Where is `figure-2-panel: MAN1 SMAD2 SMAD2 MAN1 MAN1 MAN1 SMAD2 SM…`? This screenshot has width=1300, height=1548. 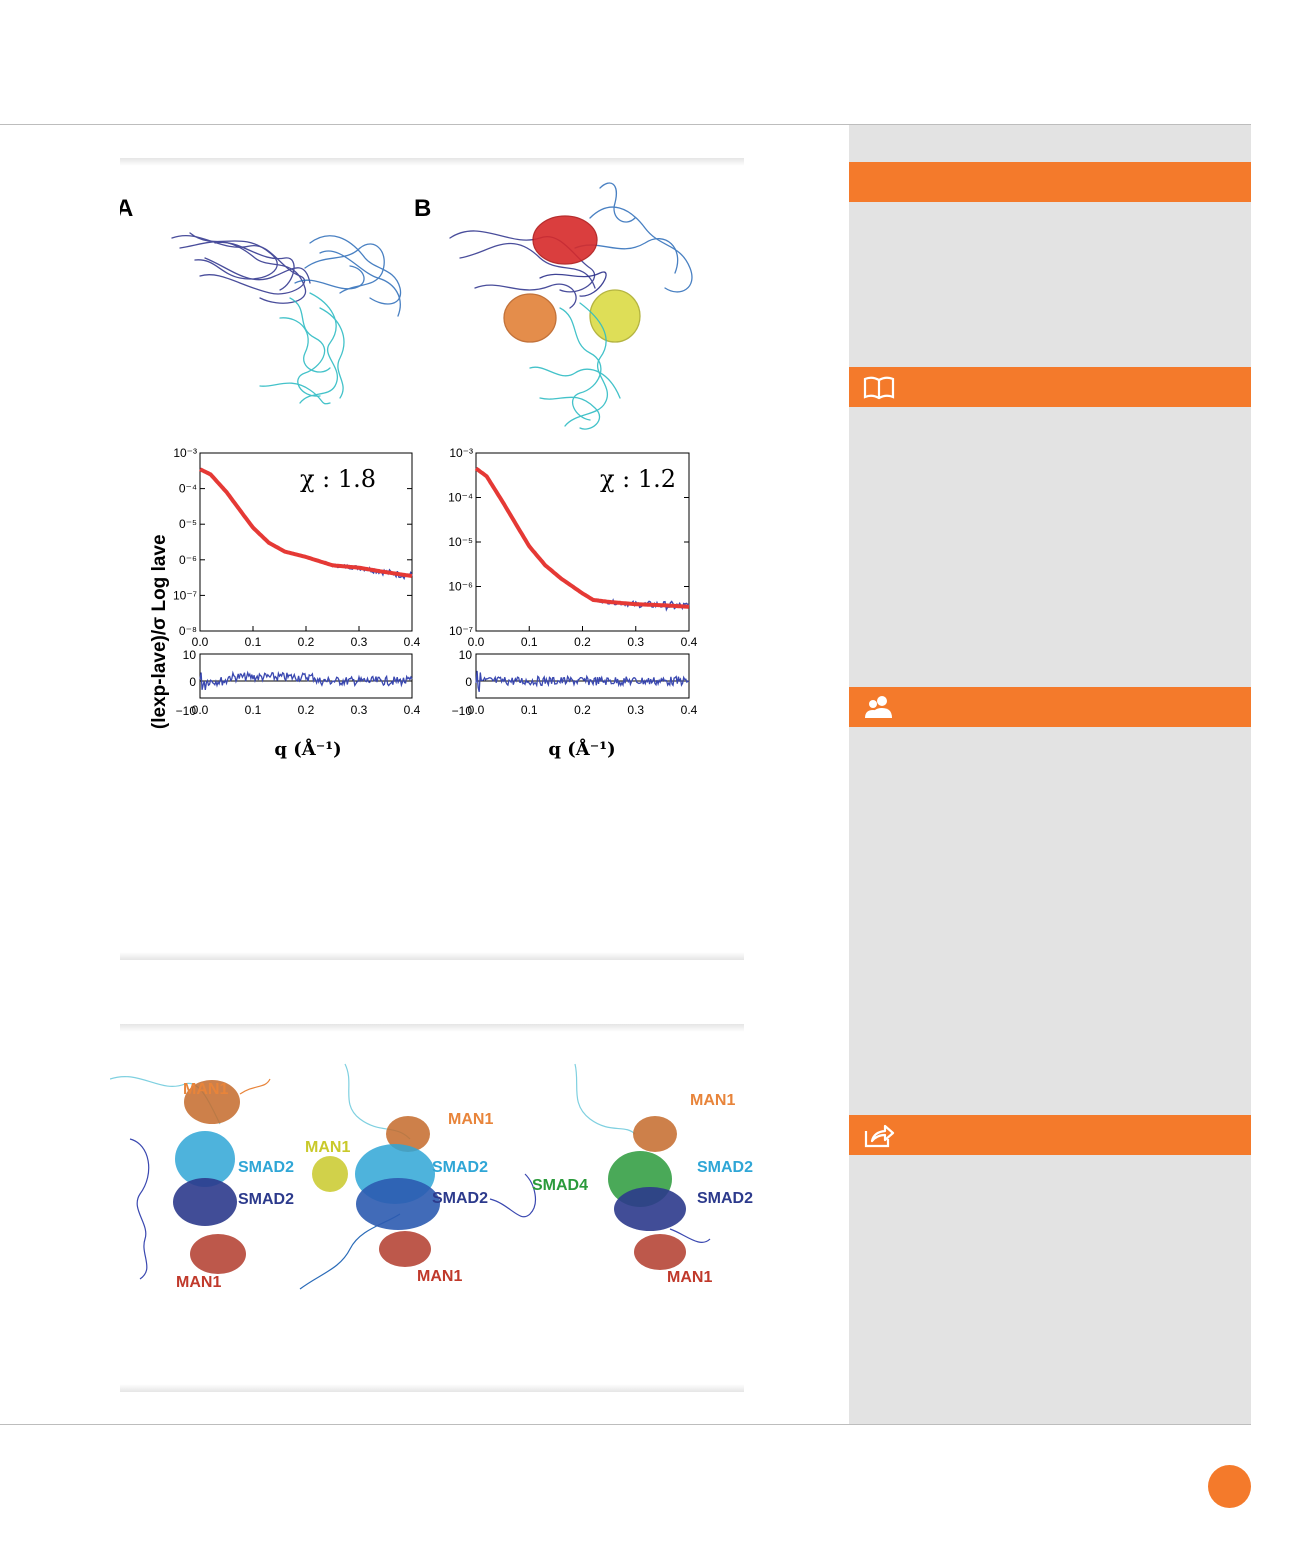
figure-2-panel: MAN1 SMAD2 SMAD2 MAN1 MAN1 MAN1 SMAD2 SM… is located at coordinates (431, 1208).